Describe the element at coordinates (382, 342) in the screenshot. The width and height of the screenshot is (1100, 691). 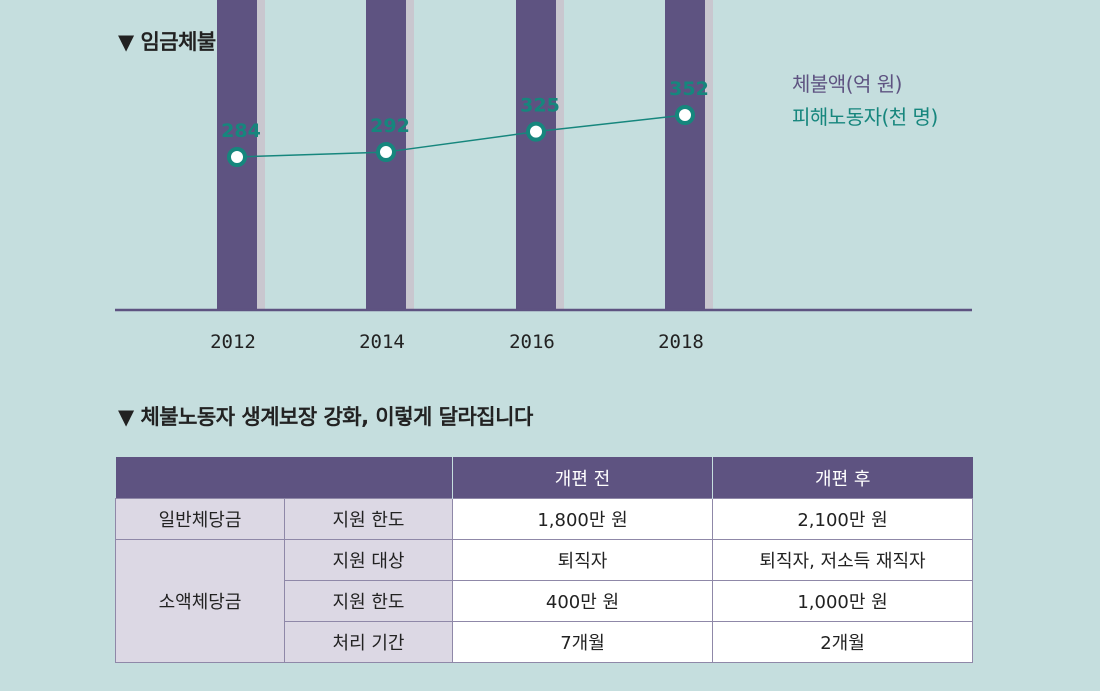
I see `x-tick-label: 2014` at that location.